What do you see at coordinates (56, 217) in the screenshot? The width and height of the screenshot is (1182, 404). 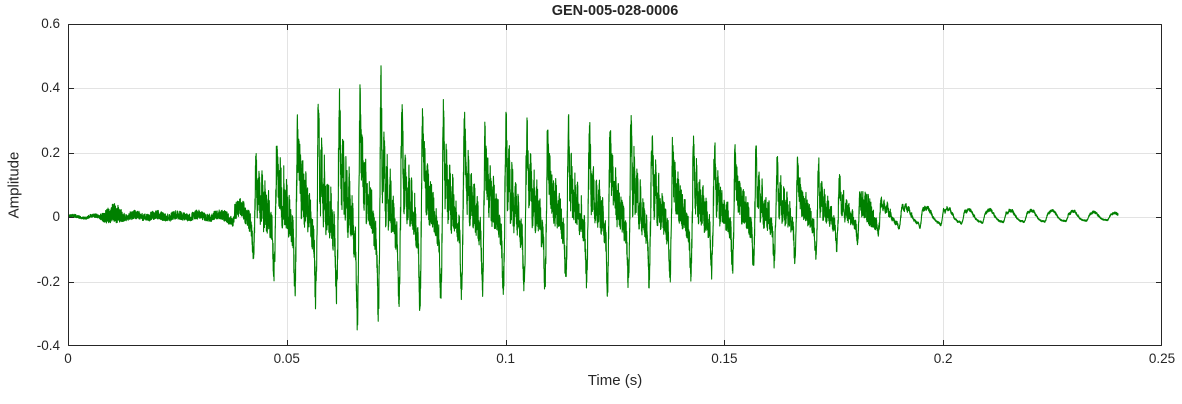 I see `y-tick-label: 0` at bounding box center [56, 217].